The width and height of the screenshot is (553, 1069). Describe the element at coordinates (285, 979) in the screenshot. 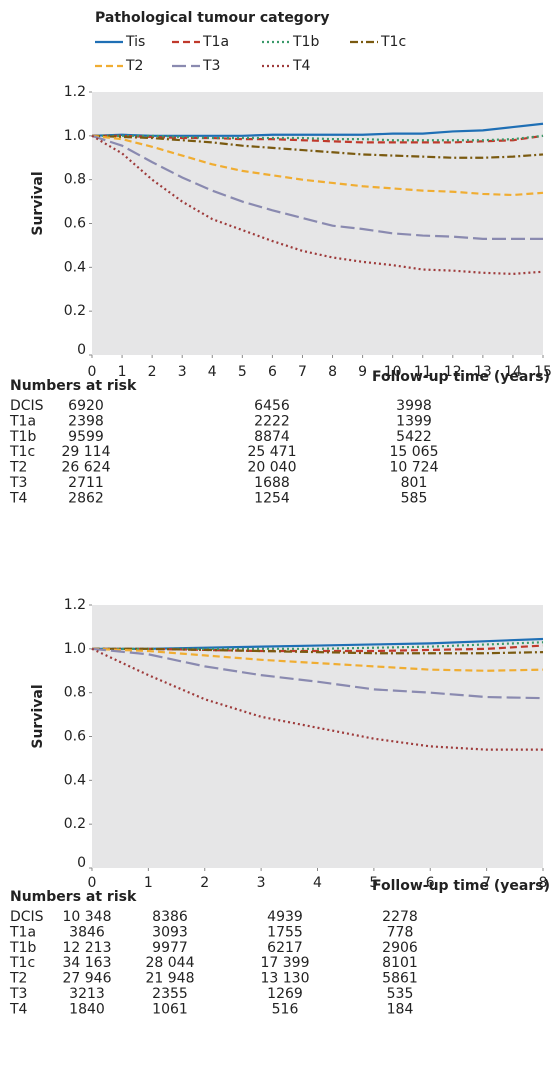

I see `table-cell: 13 130` at that location.